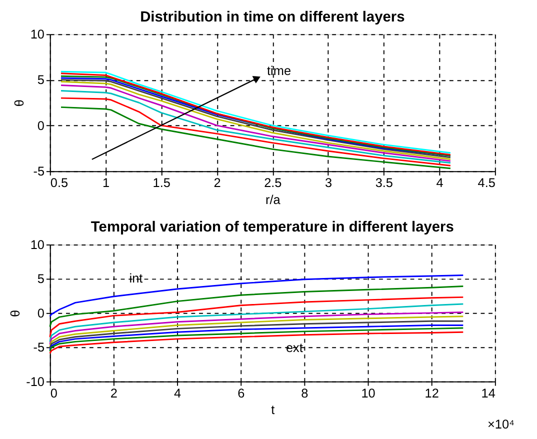 The height and width of the screenshot is (439, 537). I want to click on x-tick-label: 0.5, so click(59, 182).